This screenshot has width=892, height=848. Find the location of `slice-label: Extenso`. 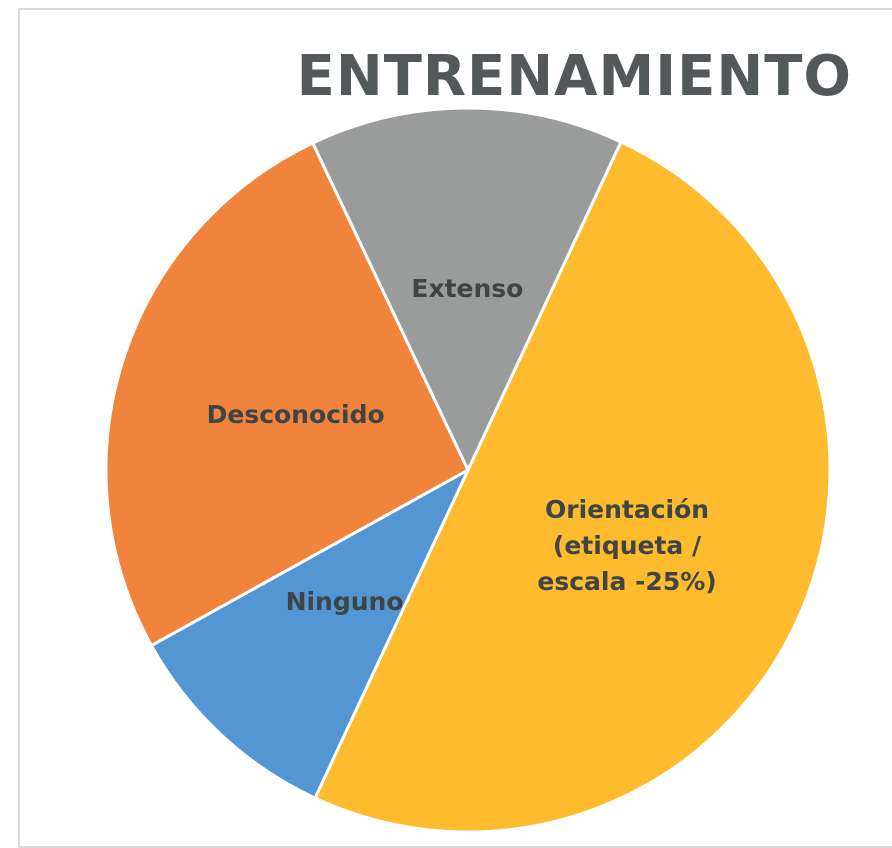

slice-label: Extenso is located at coordinates (467, 288).